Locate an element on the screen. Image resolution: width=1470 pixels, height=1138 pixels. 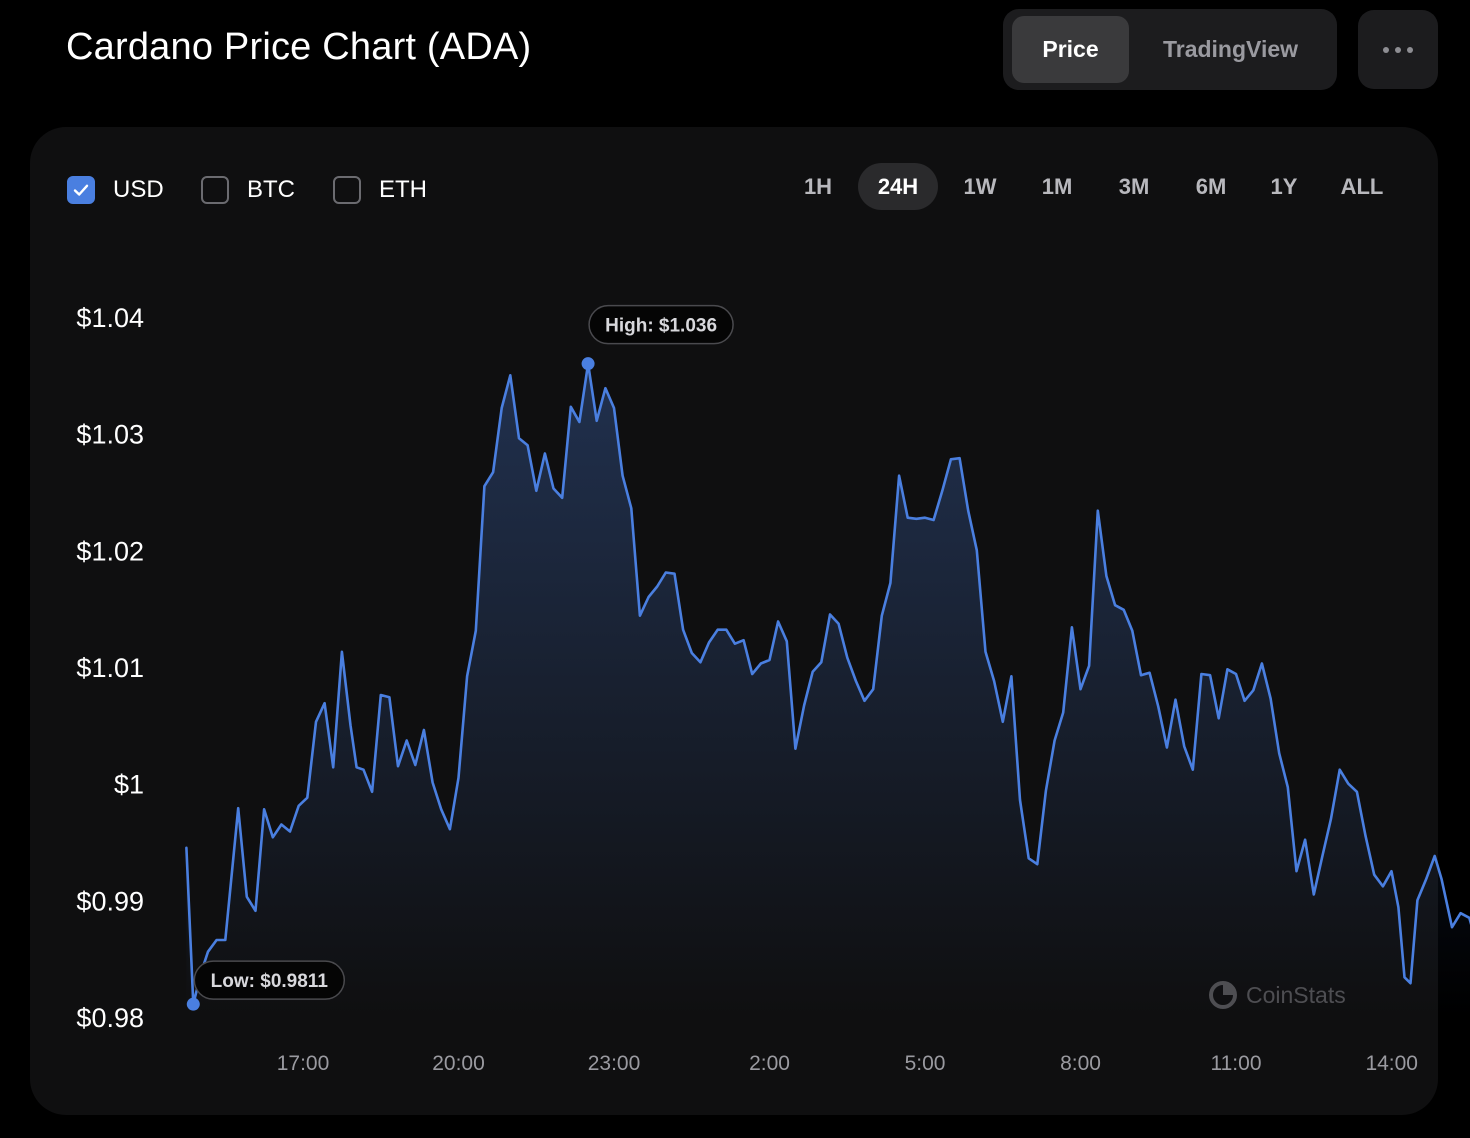
view-price-button: Price is located at coordinates (1070, 49).